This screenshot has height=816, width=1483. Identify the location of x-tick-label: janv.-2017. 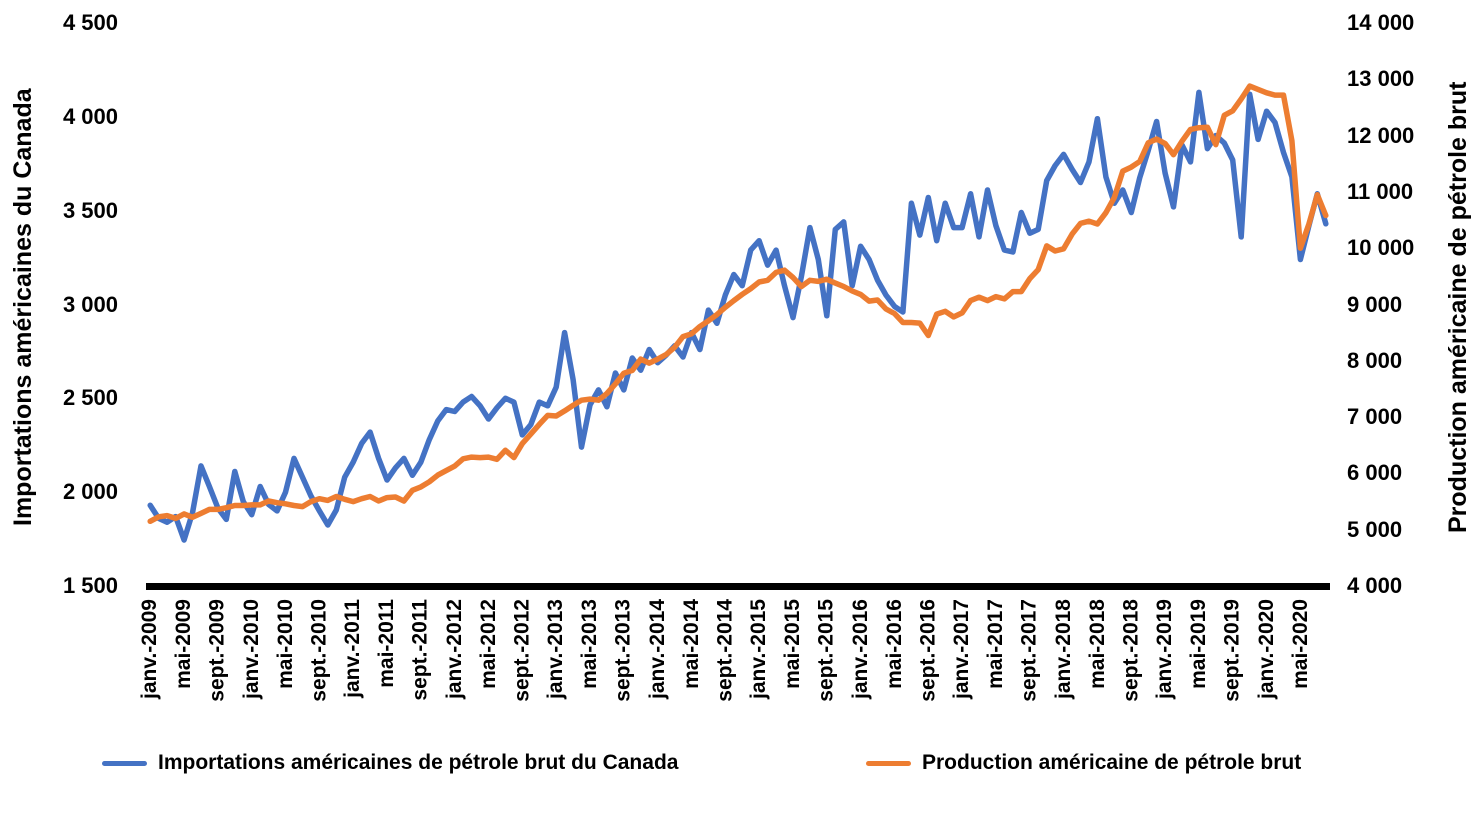
(962, 649).